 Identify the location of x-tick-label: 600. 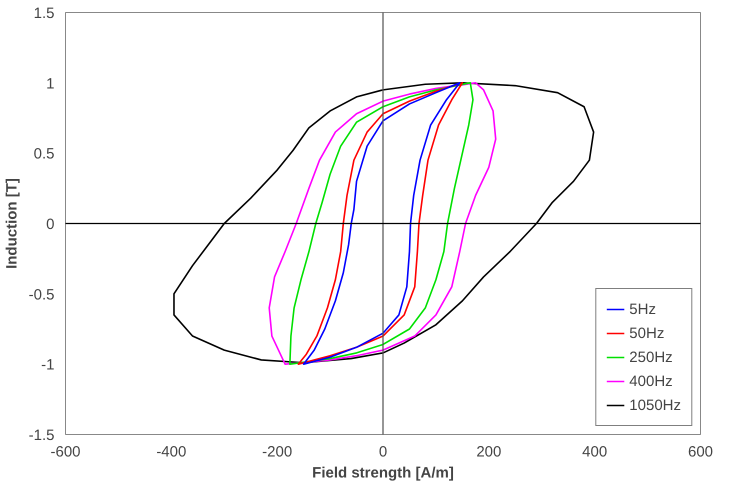
(701, 452).